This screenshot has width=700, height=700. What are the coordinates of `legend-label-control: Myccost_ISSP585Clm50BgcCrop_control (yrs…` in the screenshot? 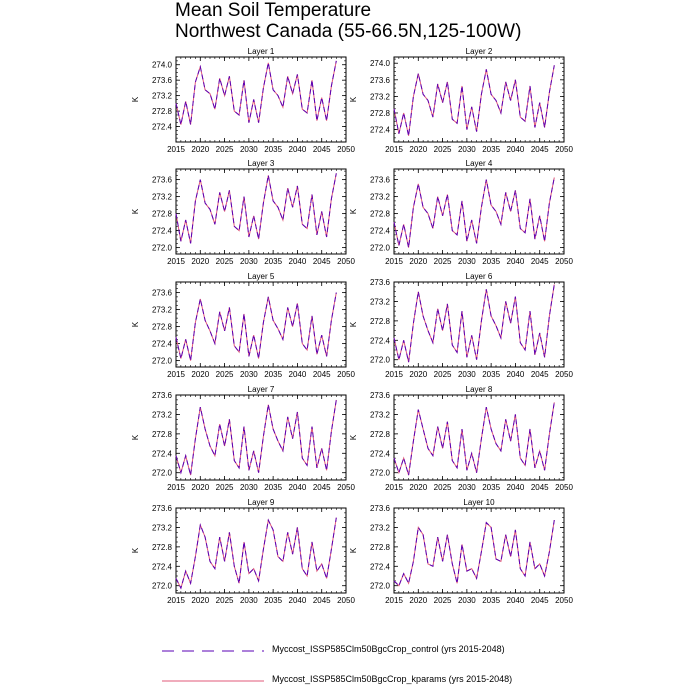 It's located at (388, 649).